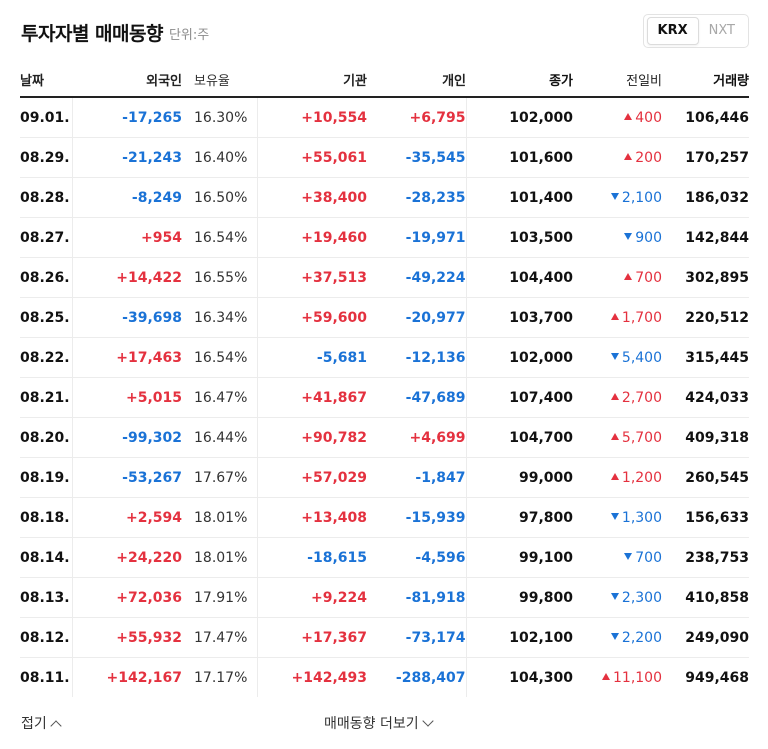 This screenshot has width=768, height=749. Describe the element at coordinates (417, 557) in the screenshot. I see `row-individual: -4,596` at that location.